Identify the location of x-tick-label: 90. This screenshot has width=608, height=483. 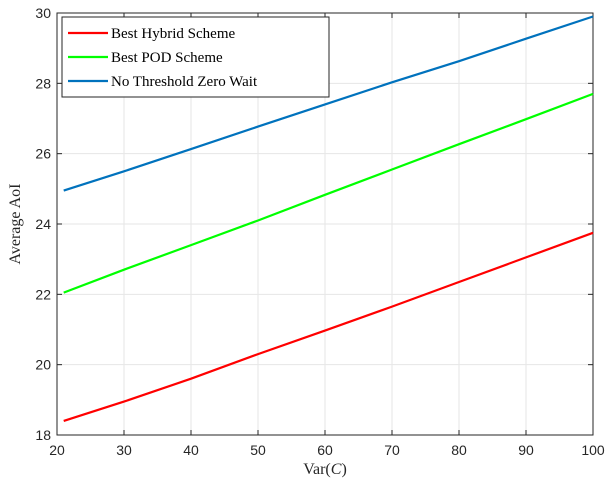
(526, 450).